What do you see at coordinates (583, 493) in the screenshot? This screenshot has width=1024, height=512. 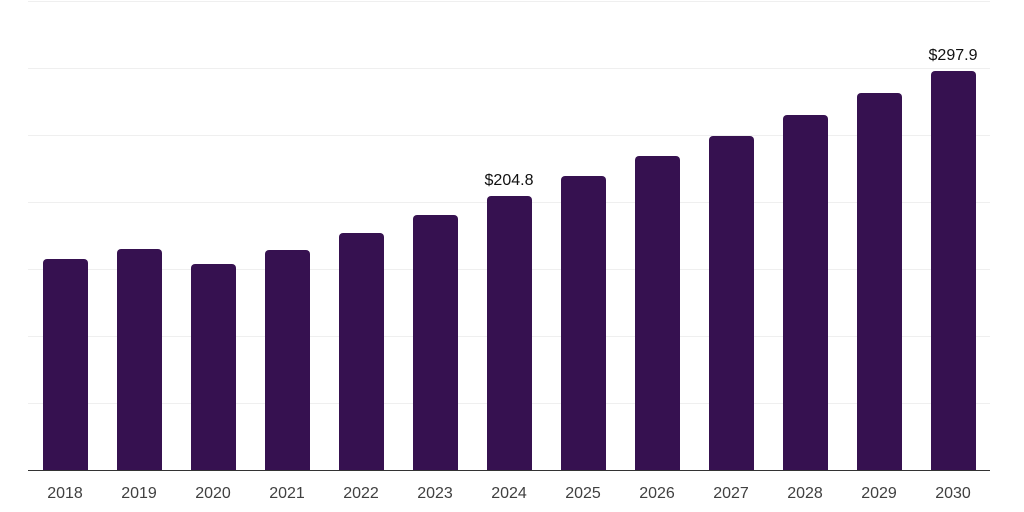 I see `x-tick-2025: 2025` at bounding box center [583, 493].